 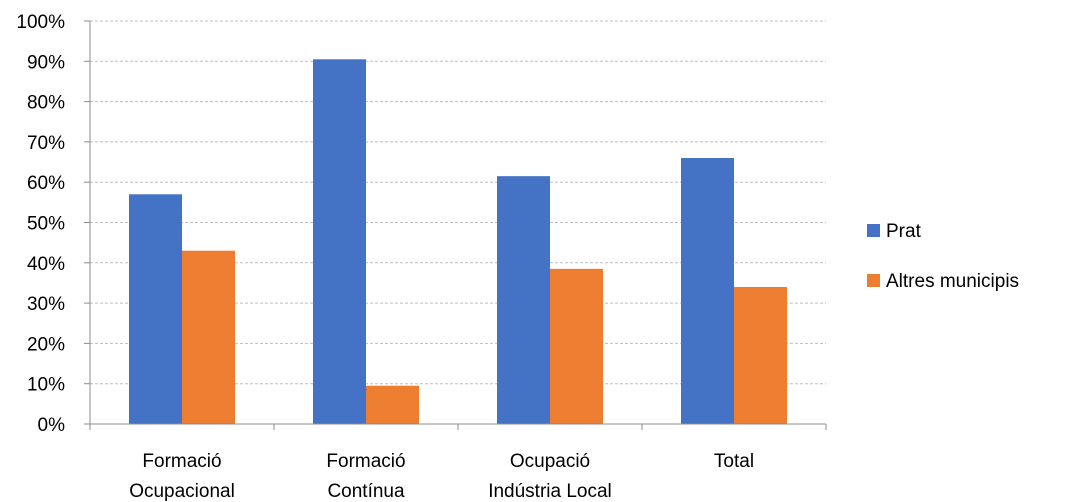 I want to click on y-tick-label: 100%, so click(x=40, y=22).